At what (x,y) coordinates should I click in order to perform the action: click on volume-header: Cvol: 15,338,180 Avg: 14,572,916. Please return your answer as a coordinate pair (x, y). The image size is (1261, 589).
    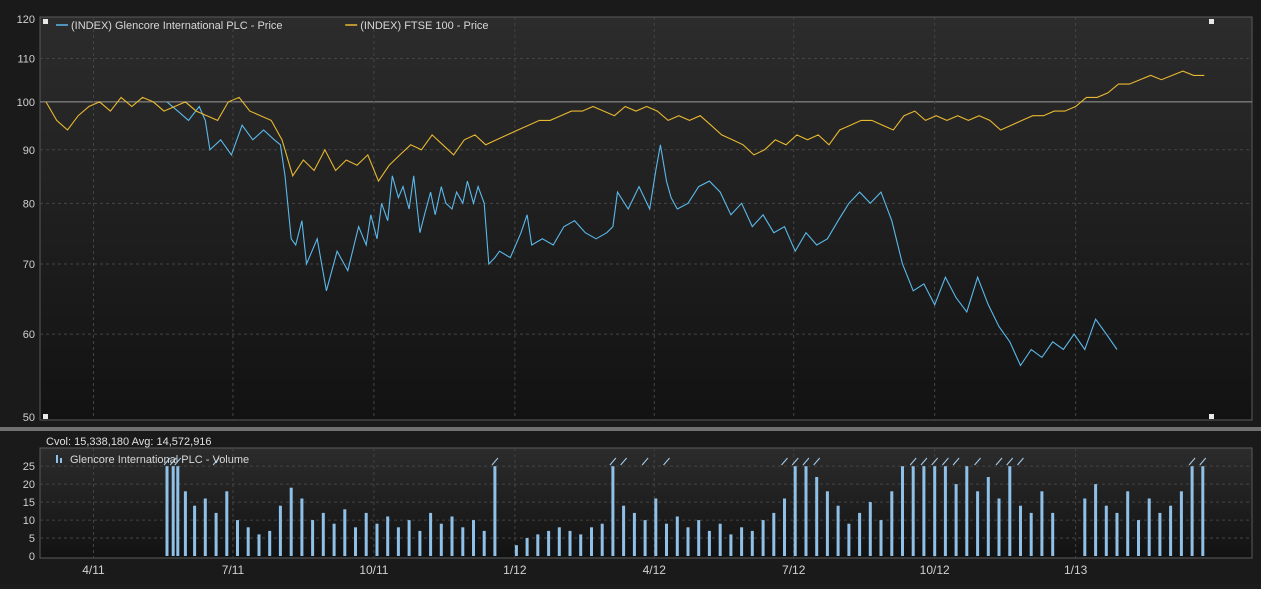
    Looking at the image, I should click on (129, 442).